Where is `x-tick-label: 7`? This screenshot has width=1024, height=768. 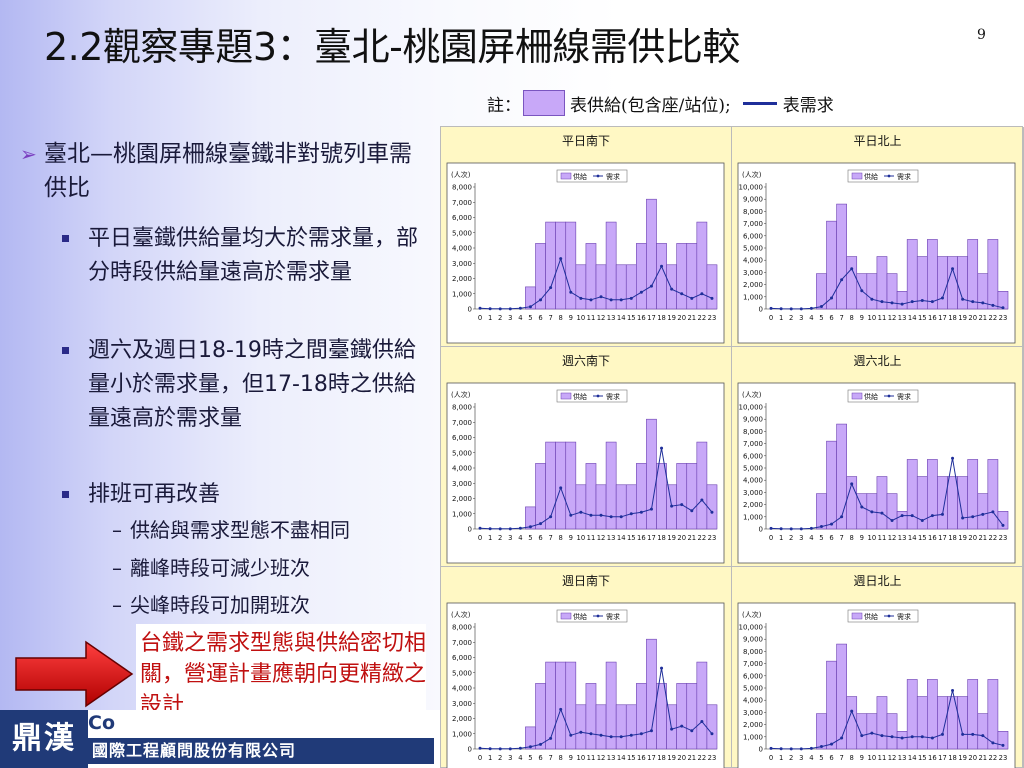 x-tick-label: 7 is located at coordinates (550, 538).